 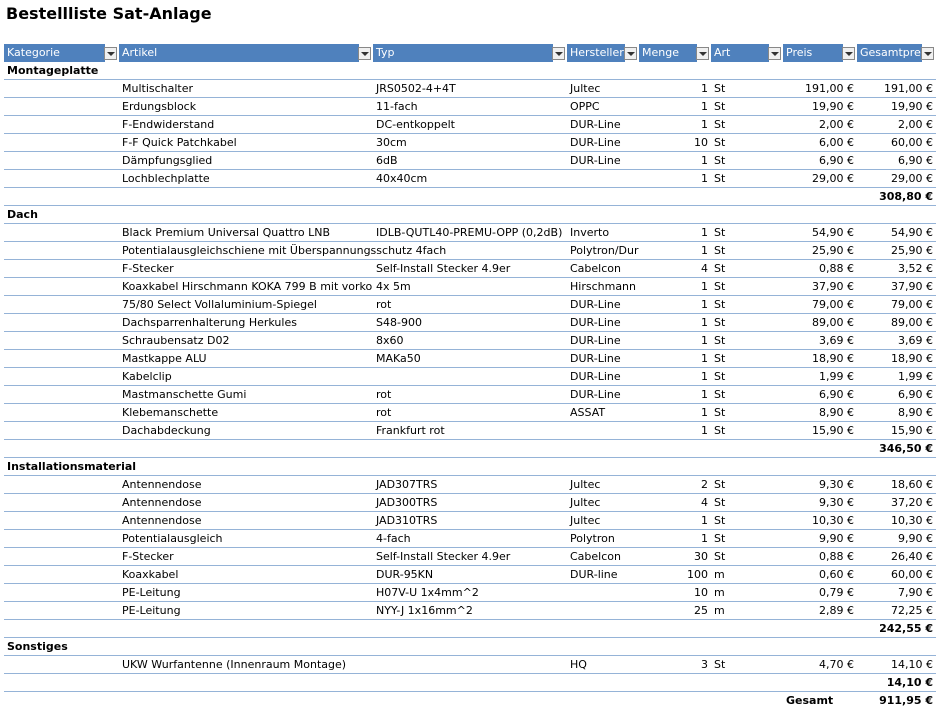 I want to click on cell-typ: 8x60, so click(x=390, y=340).